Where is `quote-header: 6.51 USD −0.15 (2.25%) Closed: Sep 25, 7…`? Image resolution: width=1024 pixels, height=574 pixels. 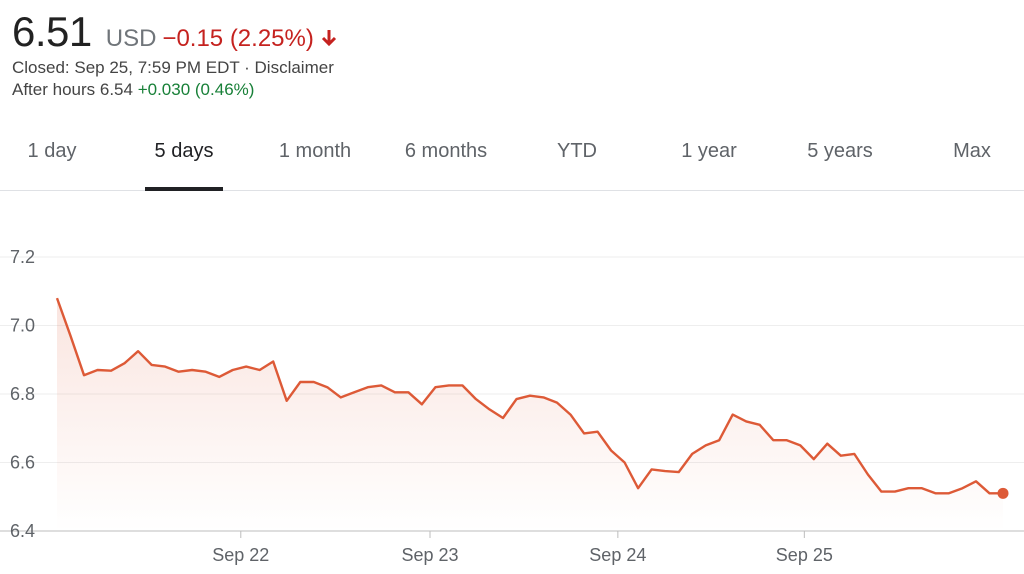
quote-header: 6.51 USD −0.15 (2.25%) Closed: Sep 25, 7… is located at coordinates (175, 54).